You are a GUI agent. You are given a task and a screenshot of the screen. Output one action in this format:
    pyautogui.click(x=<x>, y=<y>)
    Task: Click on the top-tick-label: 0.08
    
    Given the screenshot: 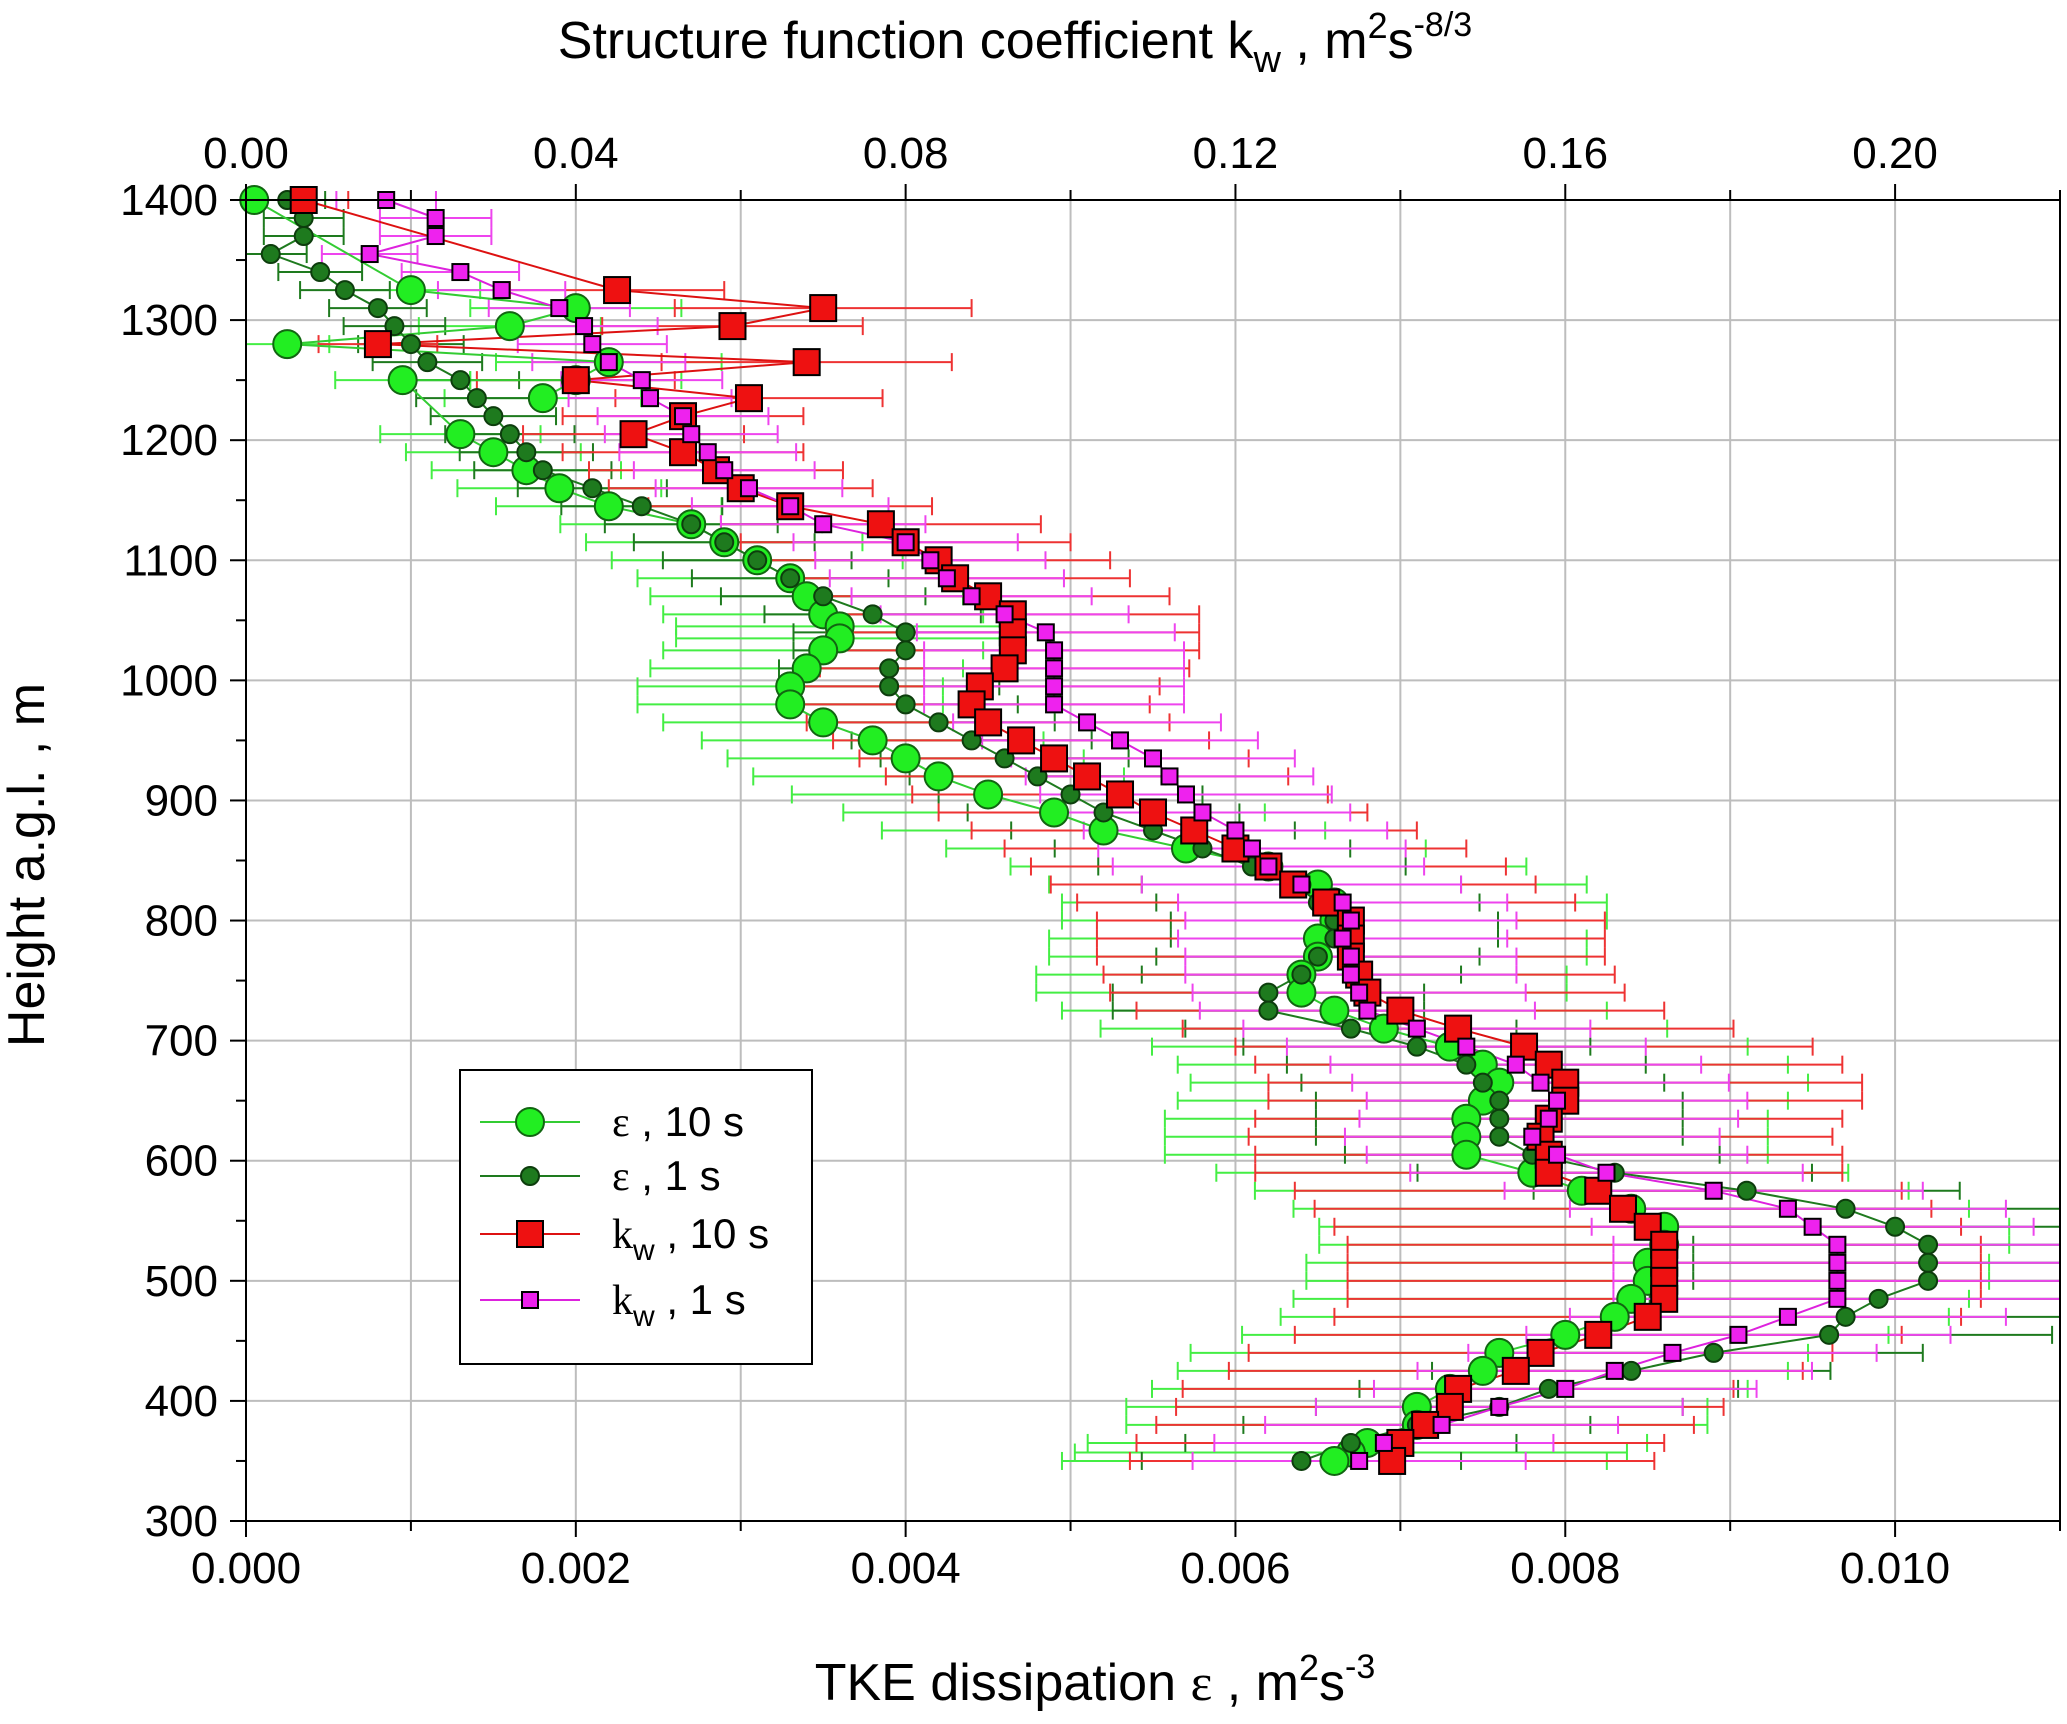 What is the action you would take?
    pyautogui.click(x=906, y=153)
    